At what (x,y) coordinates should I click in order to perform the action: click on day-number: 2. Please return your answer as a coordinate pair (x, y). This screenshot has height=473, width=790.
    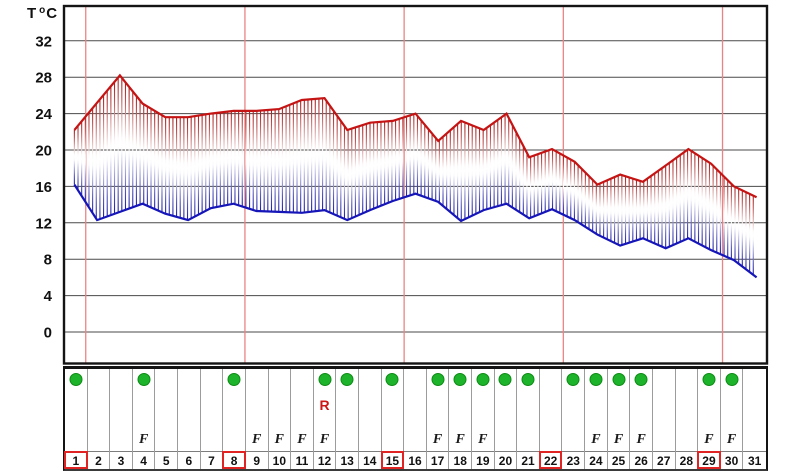
    Looking at the image, I should click on (98, 460).